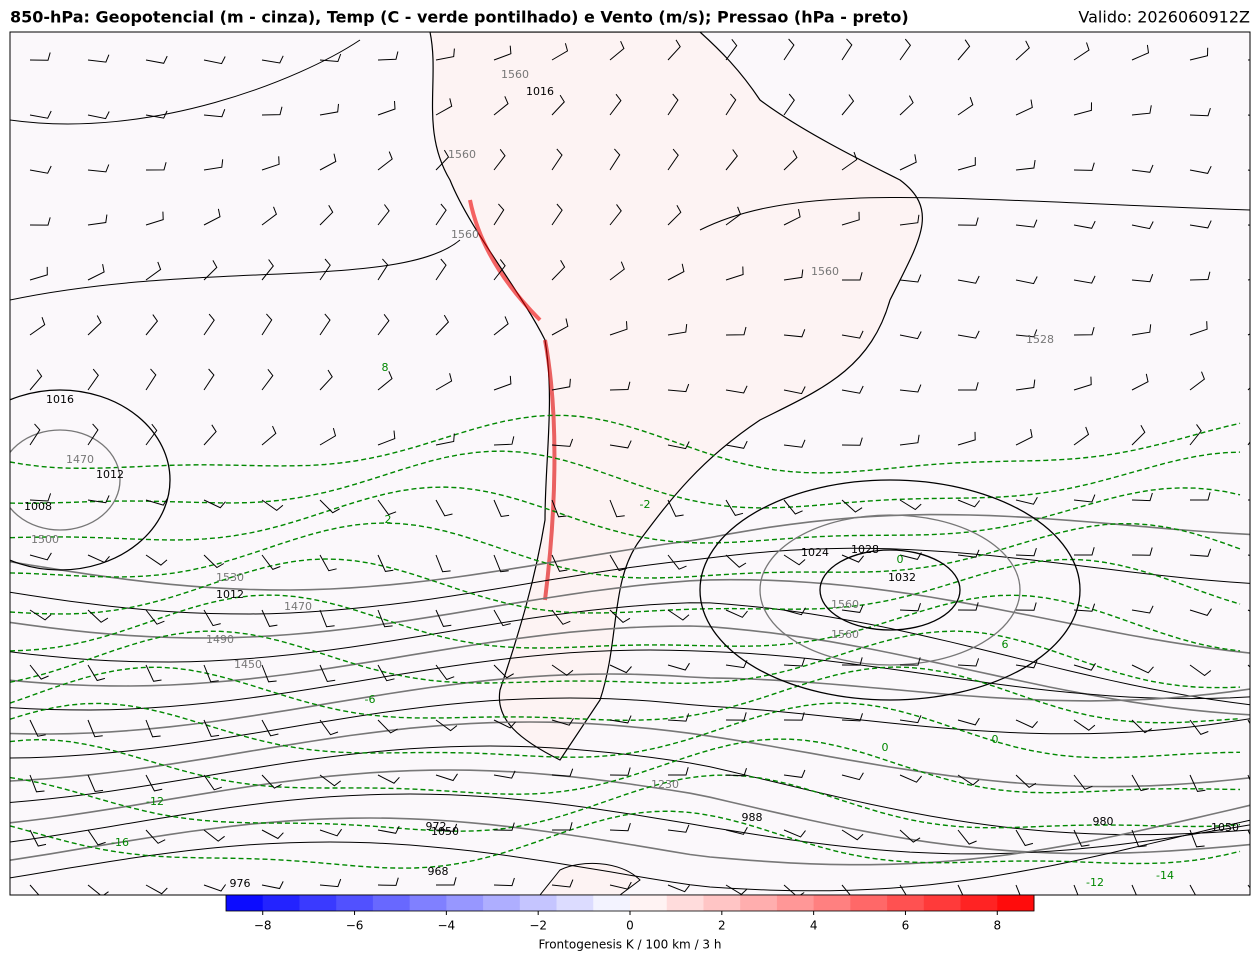 This screenshot has height=964, width=1260. I want to click on contour-label: 1024, so click(815, 552).